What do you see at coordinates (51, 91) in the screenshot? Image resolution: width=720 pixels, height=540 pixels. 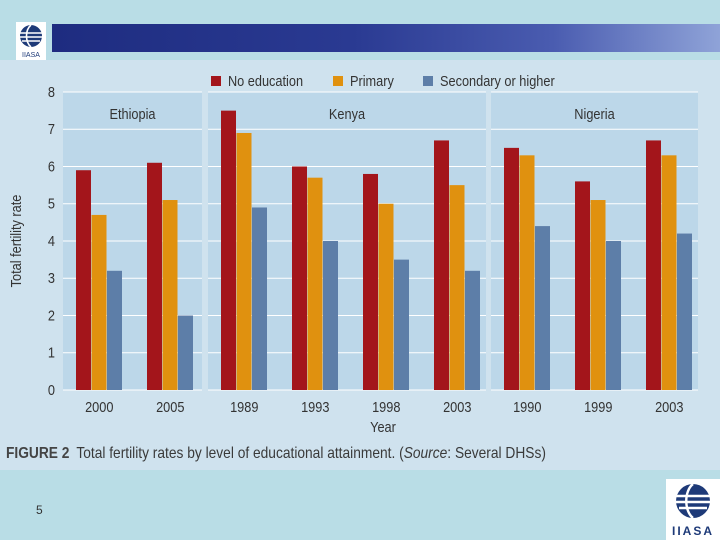 I see `y-tick-label: 8` at bounding box center [51, 91].